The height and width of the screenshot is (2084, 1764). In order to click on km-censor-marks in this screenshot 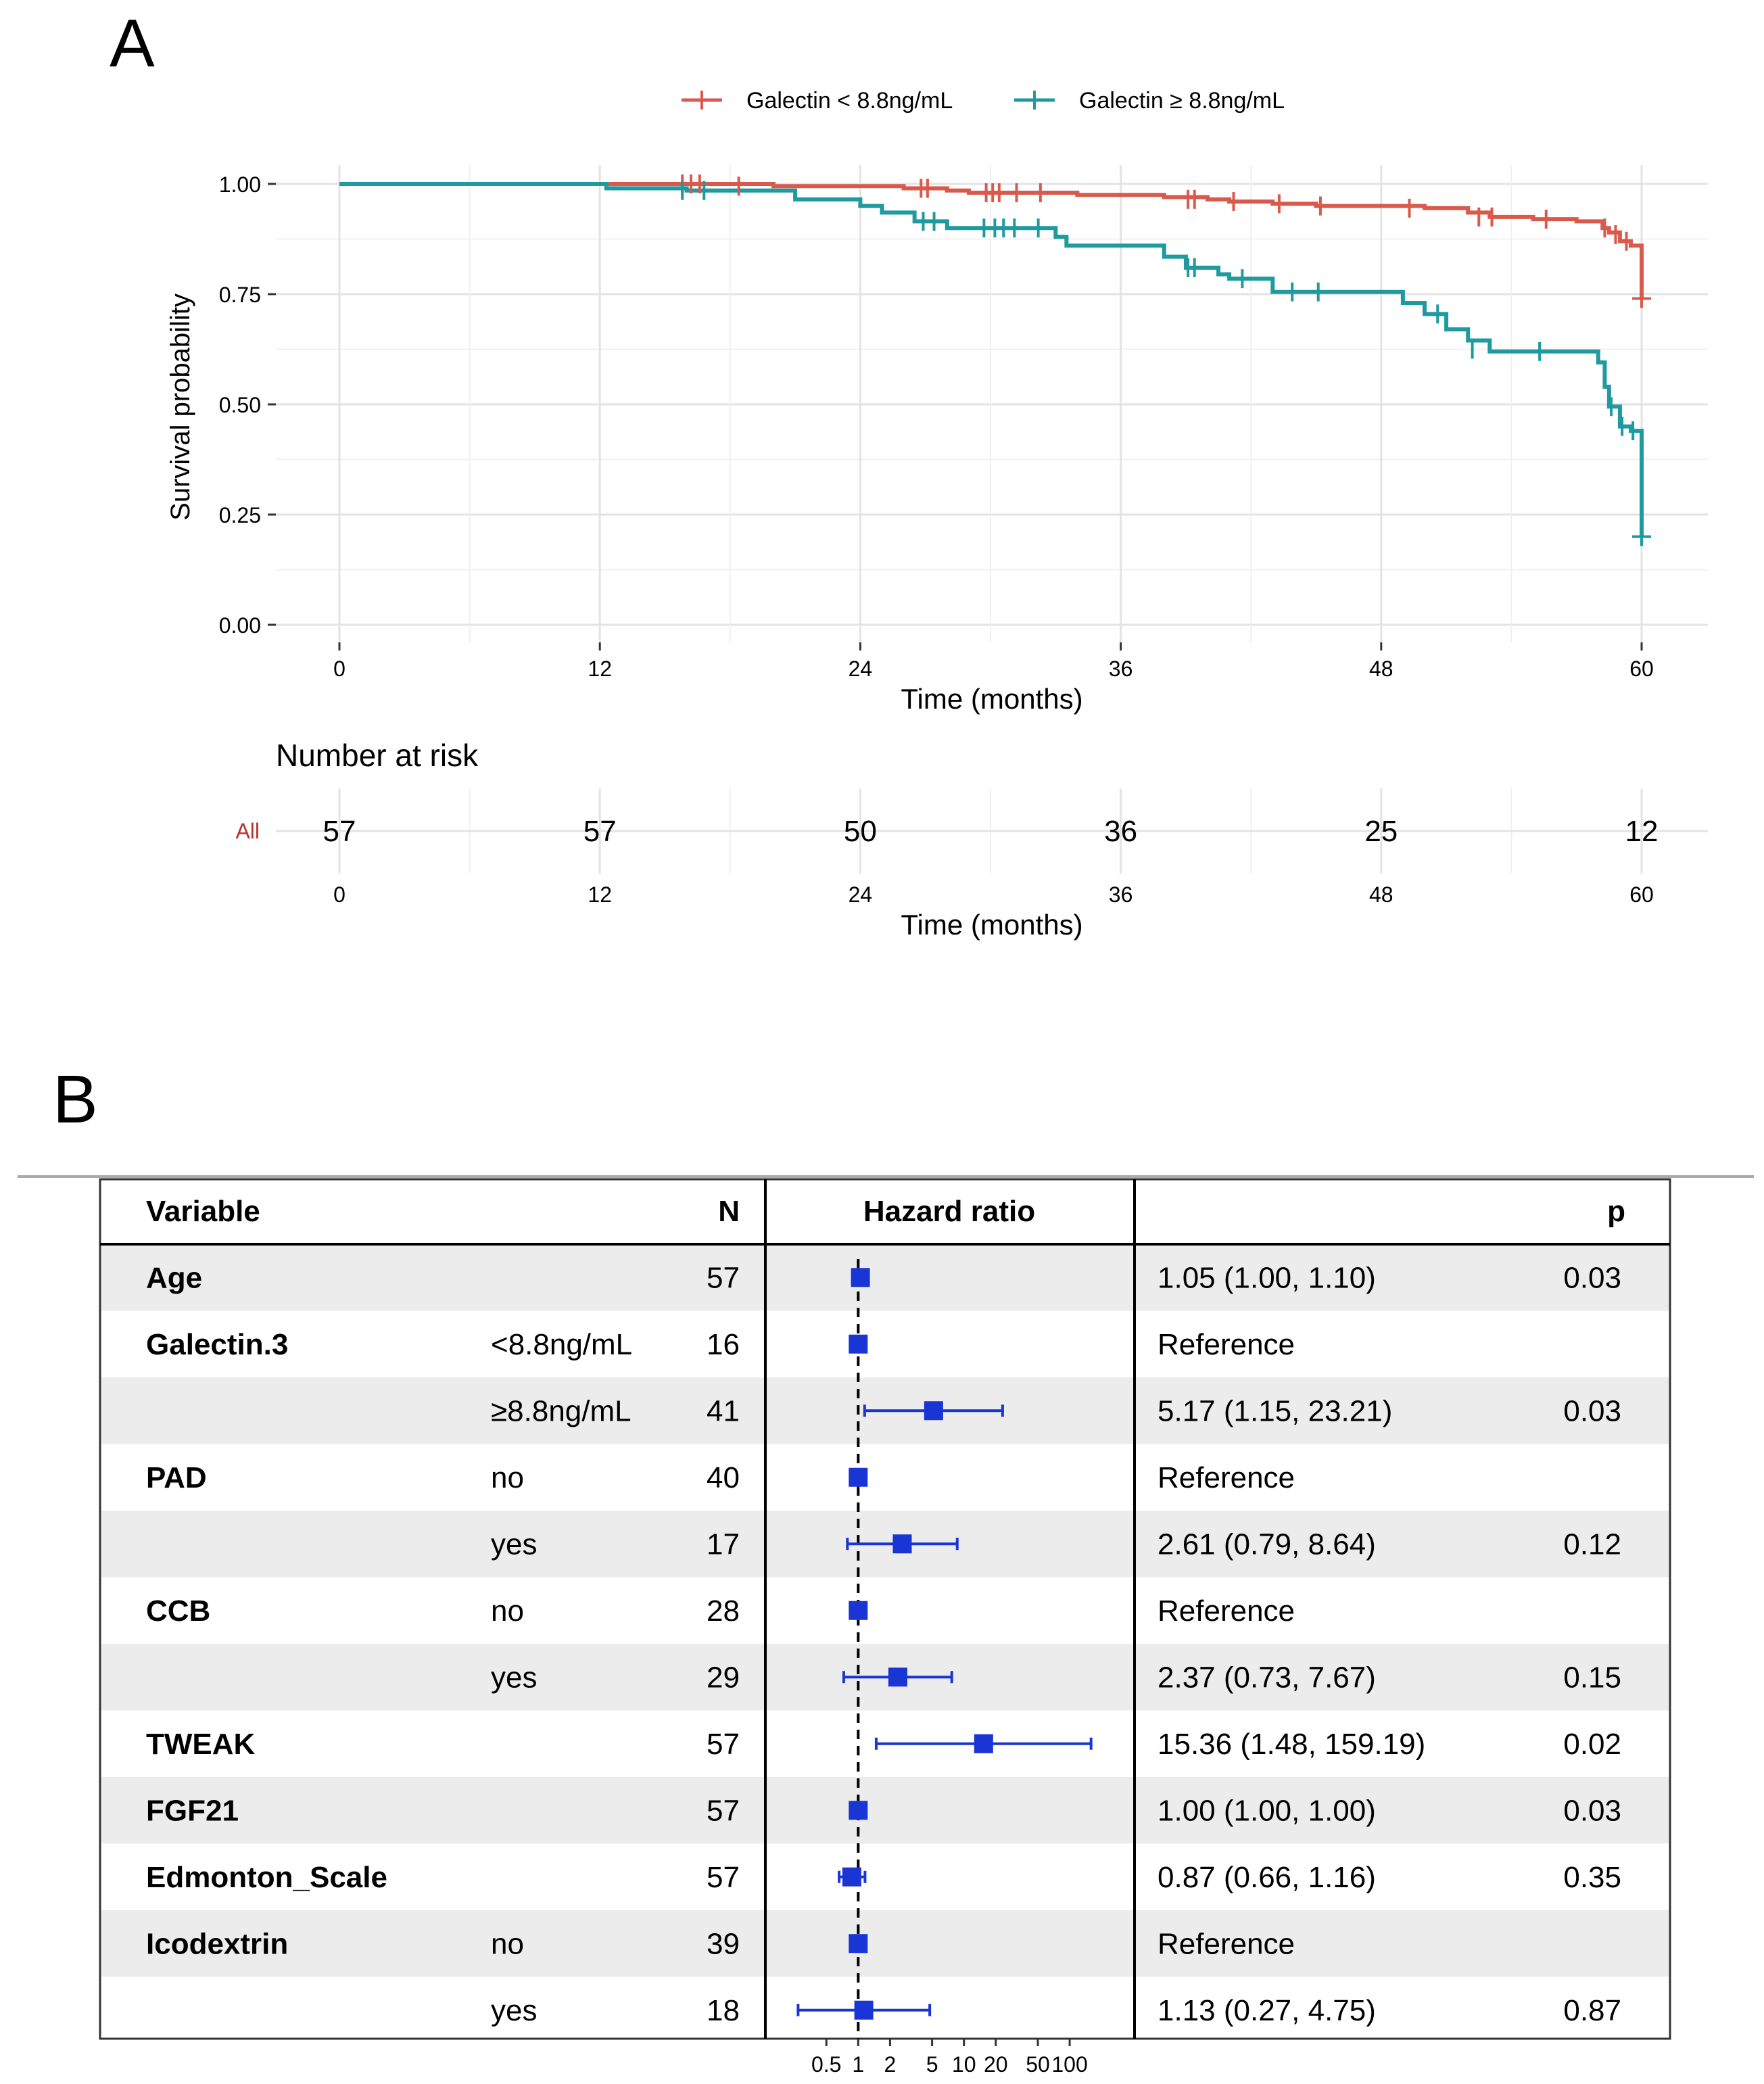, I will do `click(1166, 360)`.